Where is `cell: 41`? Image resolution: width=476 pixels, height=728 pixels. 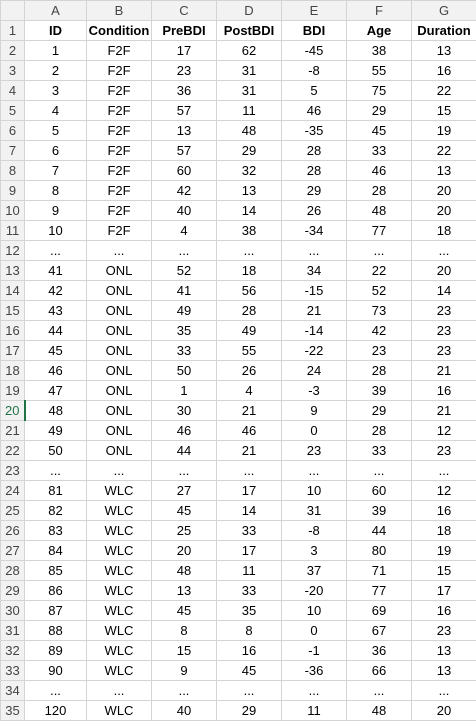
cell: 41 is located at coordinates (184, 290).